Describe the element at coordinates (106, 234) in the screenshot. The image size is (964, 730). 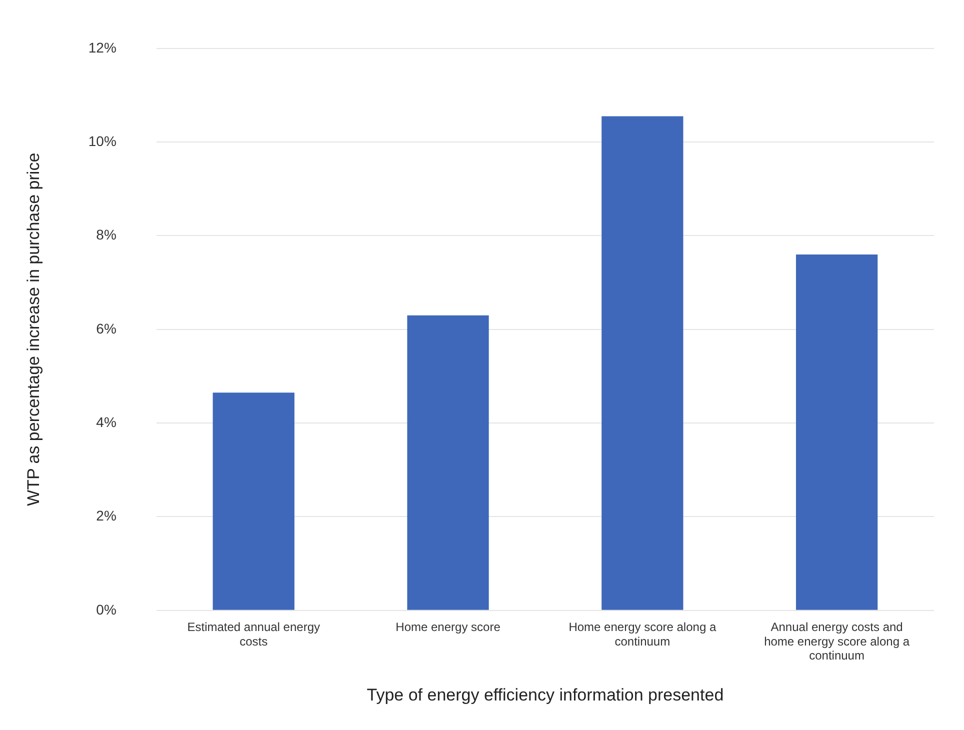
I see `y-tick-label: 8%` at that location.